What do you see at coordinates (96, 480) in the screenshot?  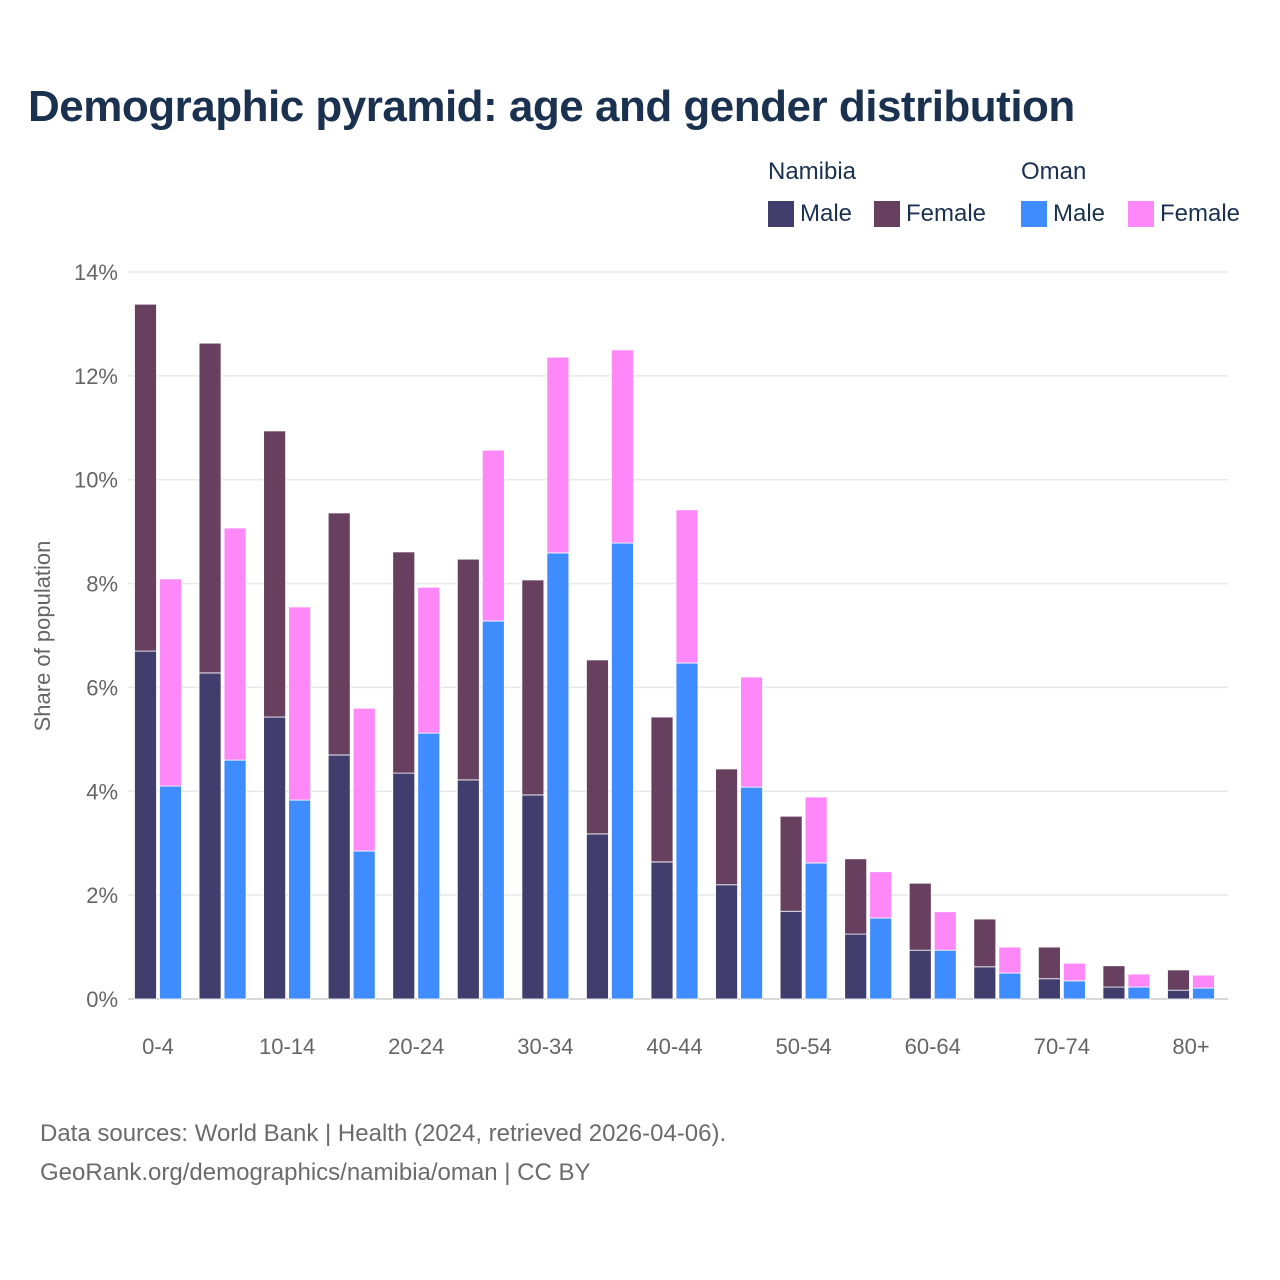 I see `y-tick-label: 10%` at bounding box center [96, 480].